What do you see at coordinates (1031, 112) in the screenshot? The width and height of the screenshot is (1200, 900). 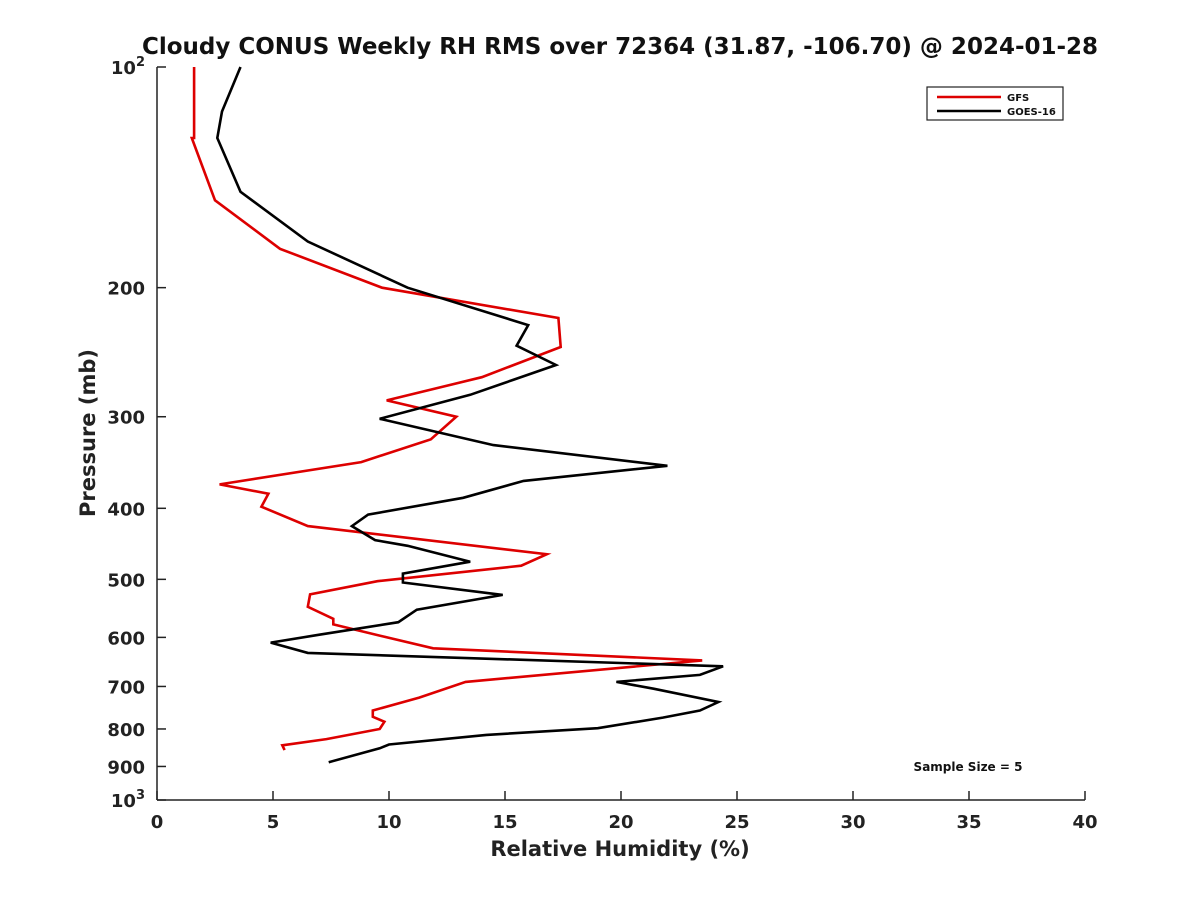 I see `legend-label: GOES-16` at bounding box center [1031, 112].